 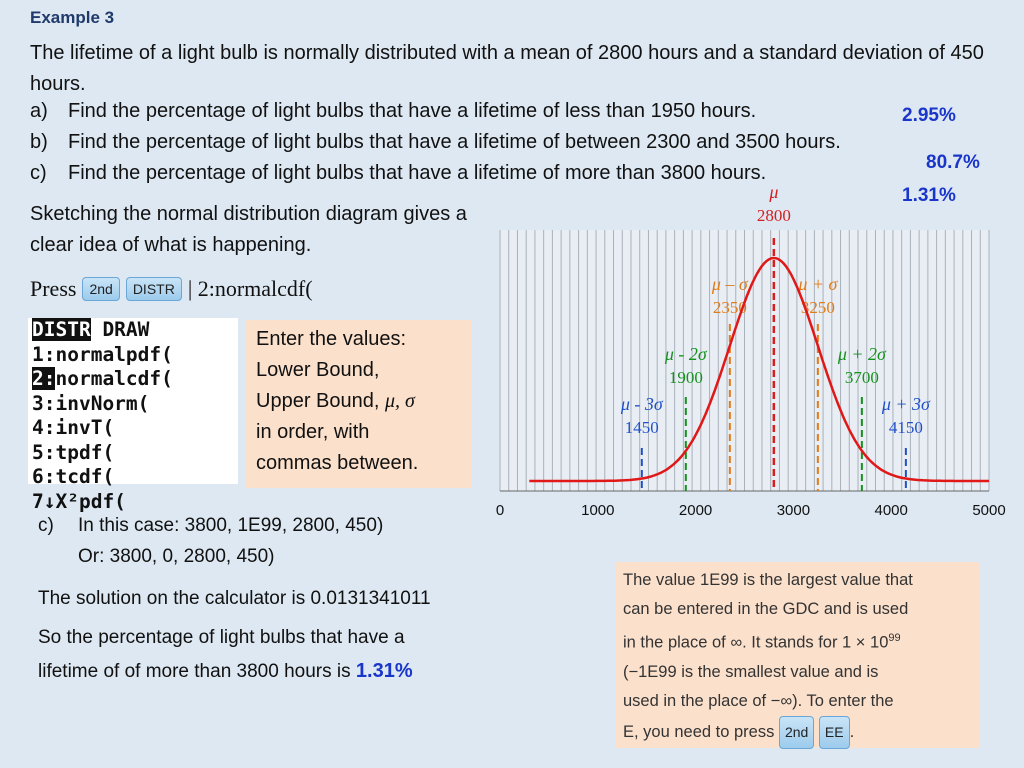 What do you see at coordinates (114, 378) in the screenshot?
I see `calc-item-text: normalcdf(` at bounding box center [114, 378].